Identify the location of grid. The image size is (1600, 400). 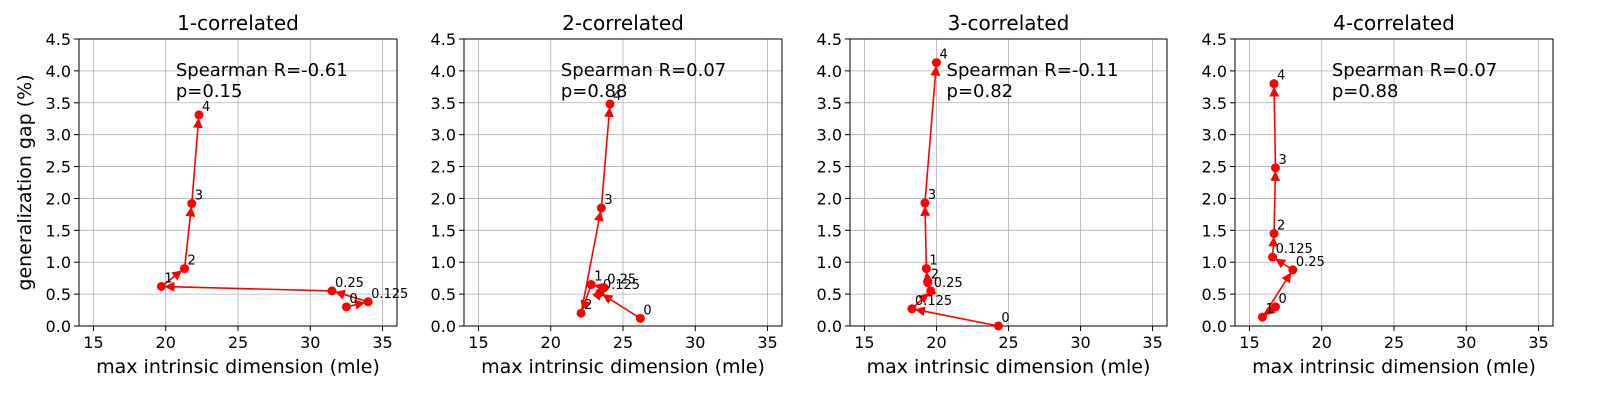
(623, 182).